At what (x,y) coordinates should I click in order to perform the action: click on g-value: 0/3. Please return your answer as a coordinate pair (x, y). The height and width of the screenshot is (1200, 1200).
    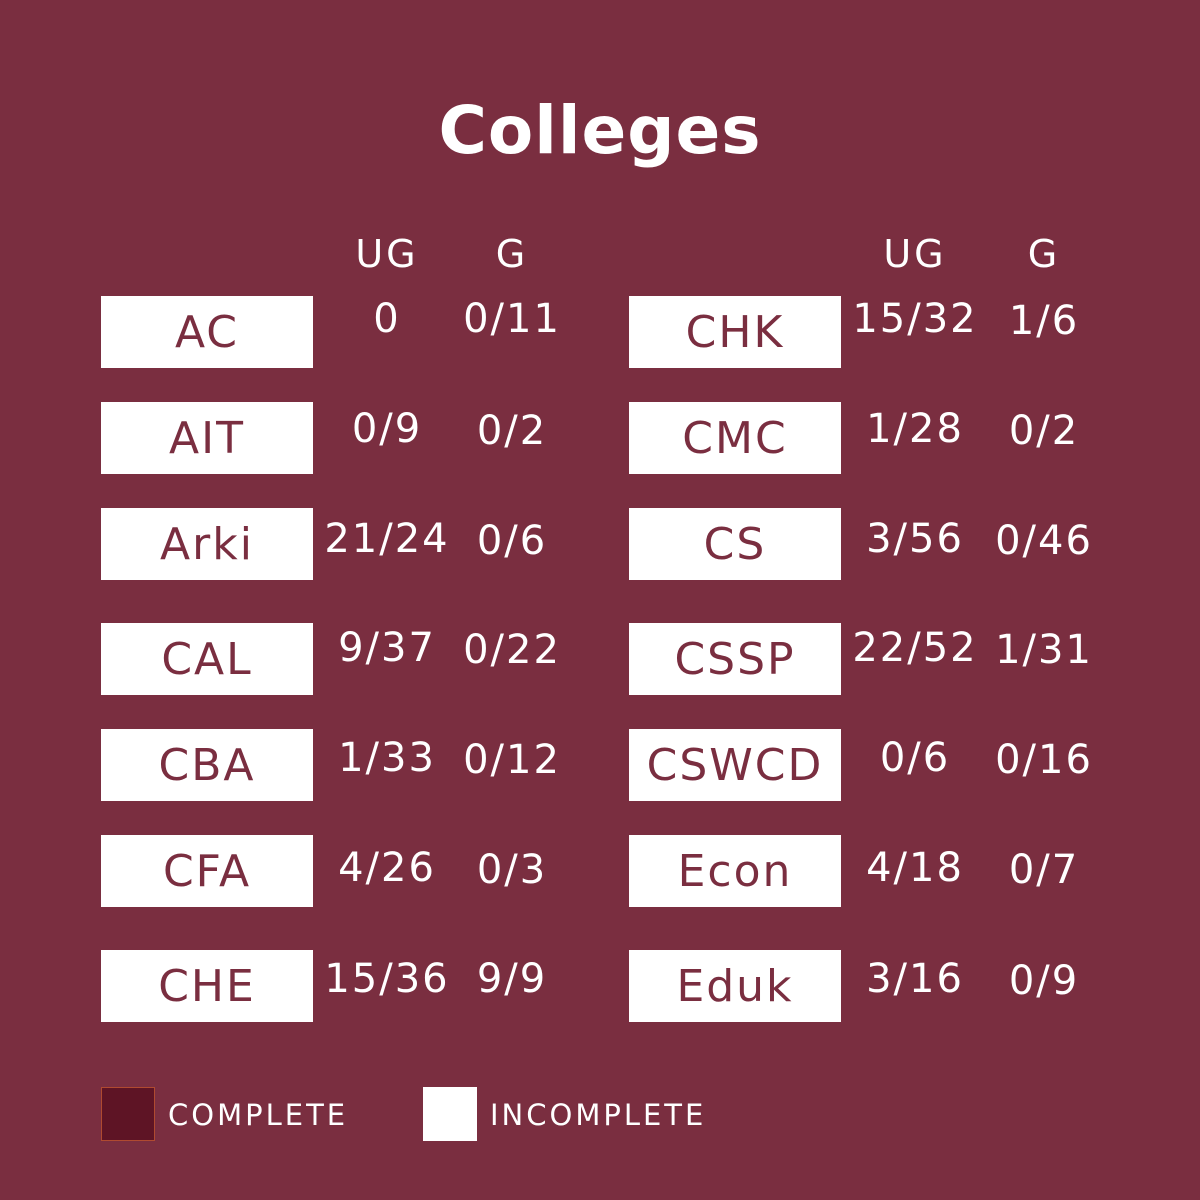
    Looking at the image, I should click on (512, 870).